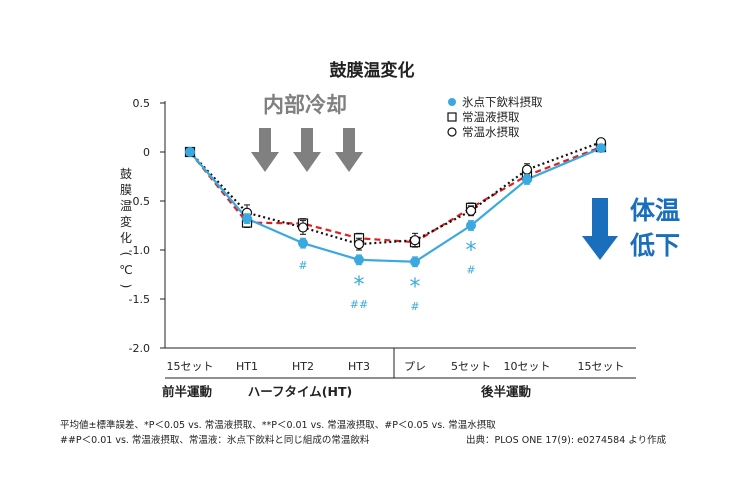  Describe the element at coordinates (126, 221) in the screenshot. I see `y-axis-label-char: 変` at that location.